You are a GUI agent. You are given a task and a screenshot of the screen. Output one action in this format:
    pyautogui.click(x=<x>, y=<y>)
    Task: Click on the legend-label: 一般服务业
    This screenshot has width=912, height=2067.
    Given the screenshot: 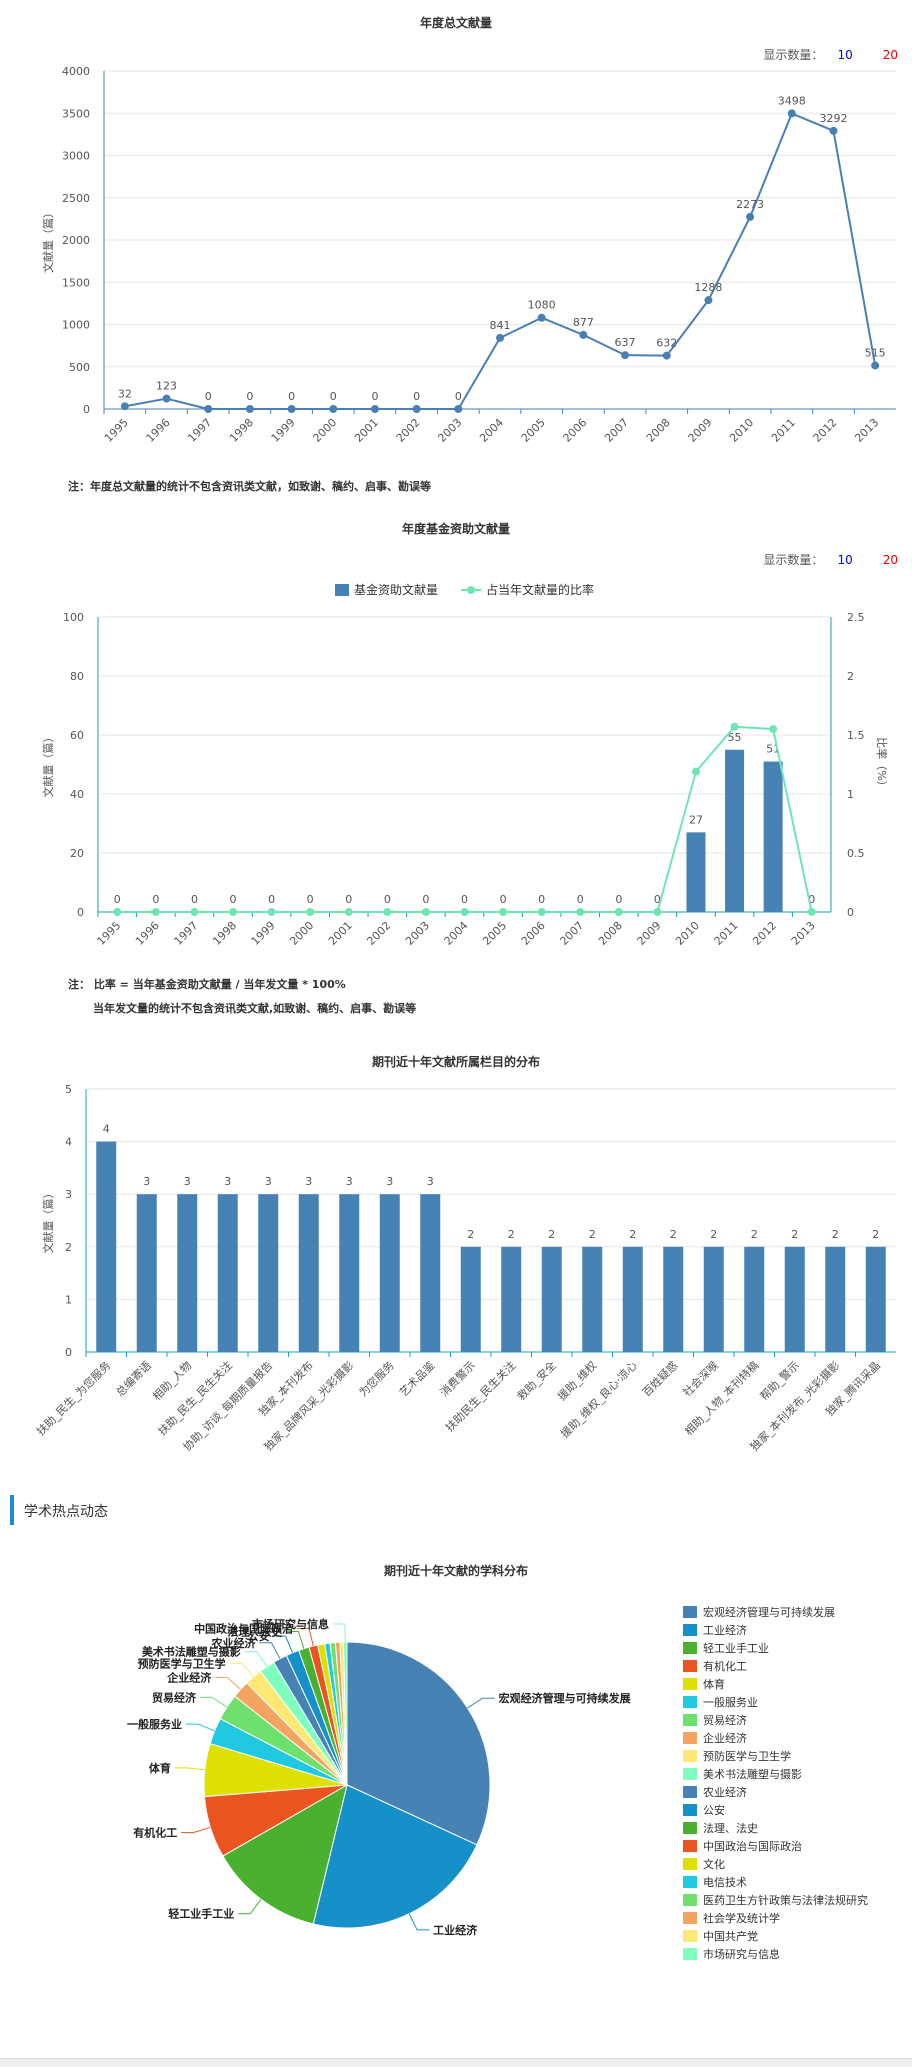 What is the action you would take?
    pyautogui.click(x=730, y=1702)
    